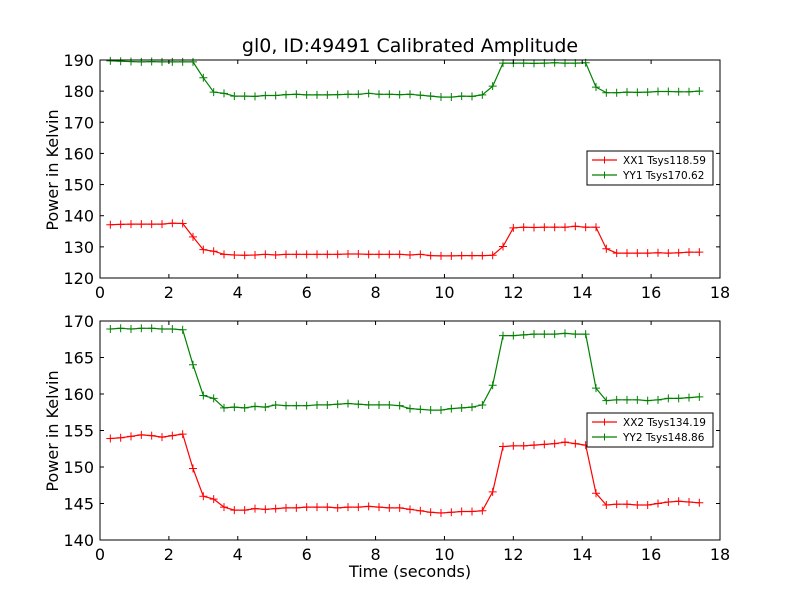  Describe the element at coordinates (238, 554) in the screenshot. I see `bottom-x-tick-label: 4` at that location.